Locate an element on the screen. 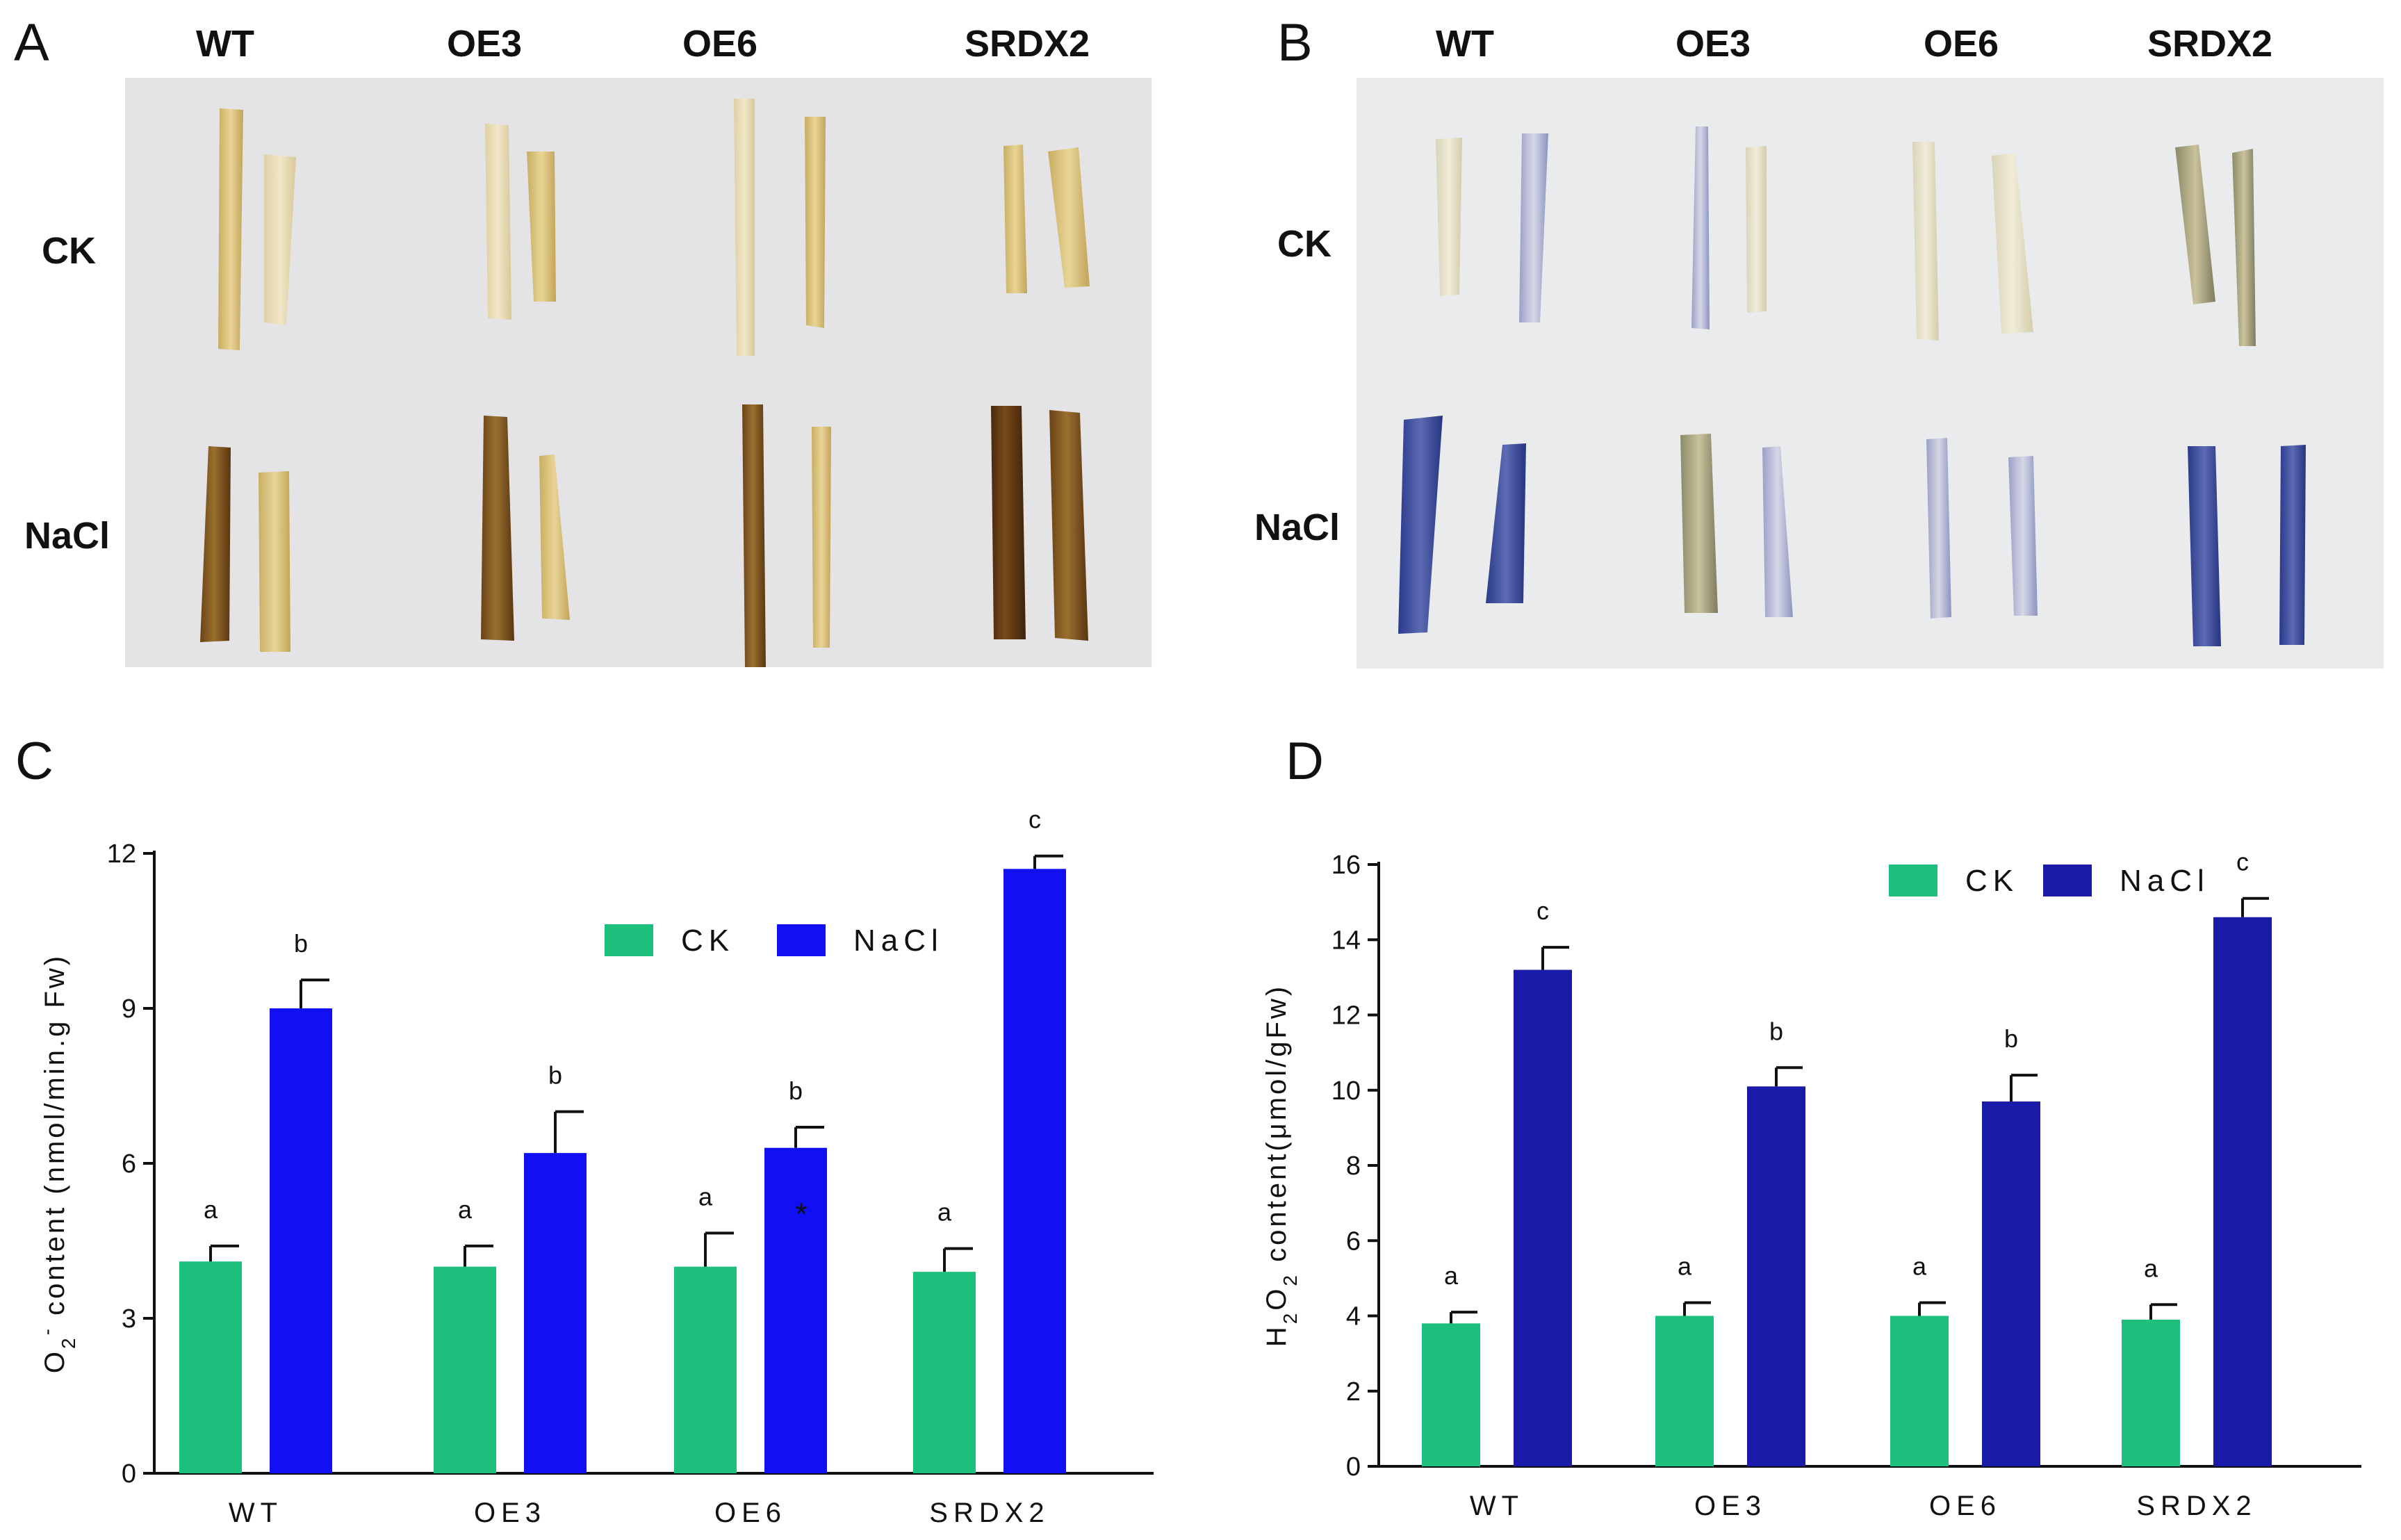  chart-d-bar-nacl-oe3 is located at coordinates (1776, 1276).